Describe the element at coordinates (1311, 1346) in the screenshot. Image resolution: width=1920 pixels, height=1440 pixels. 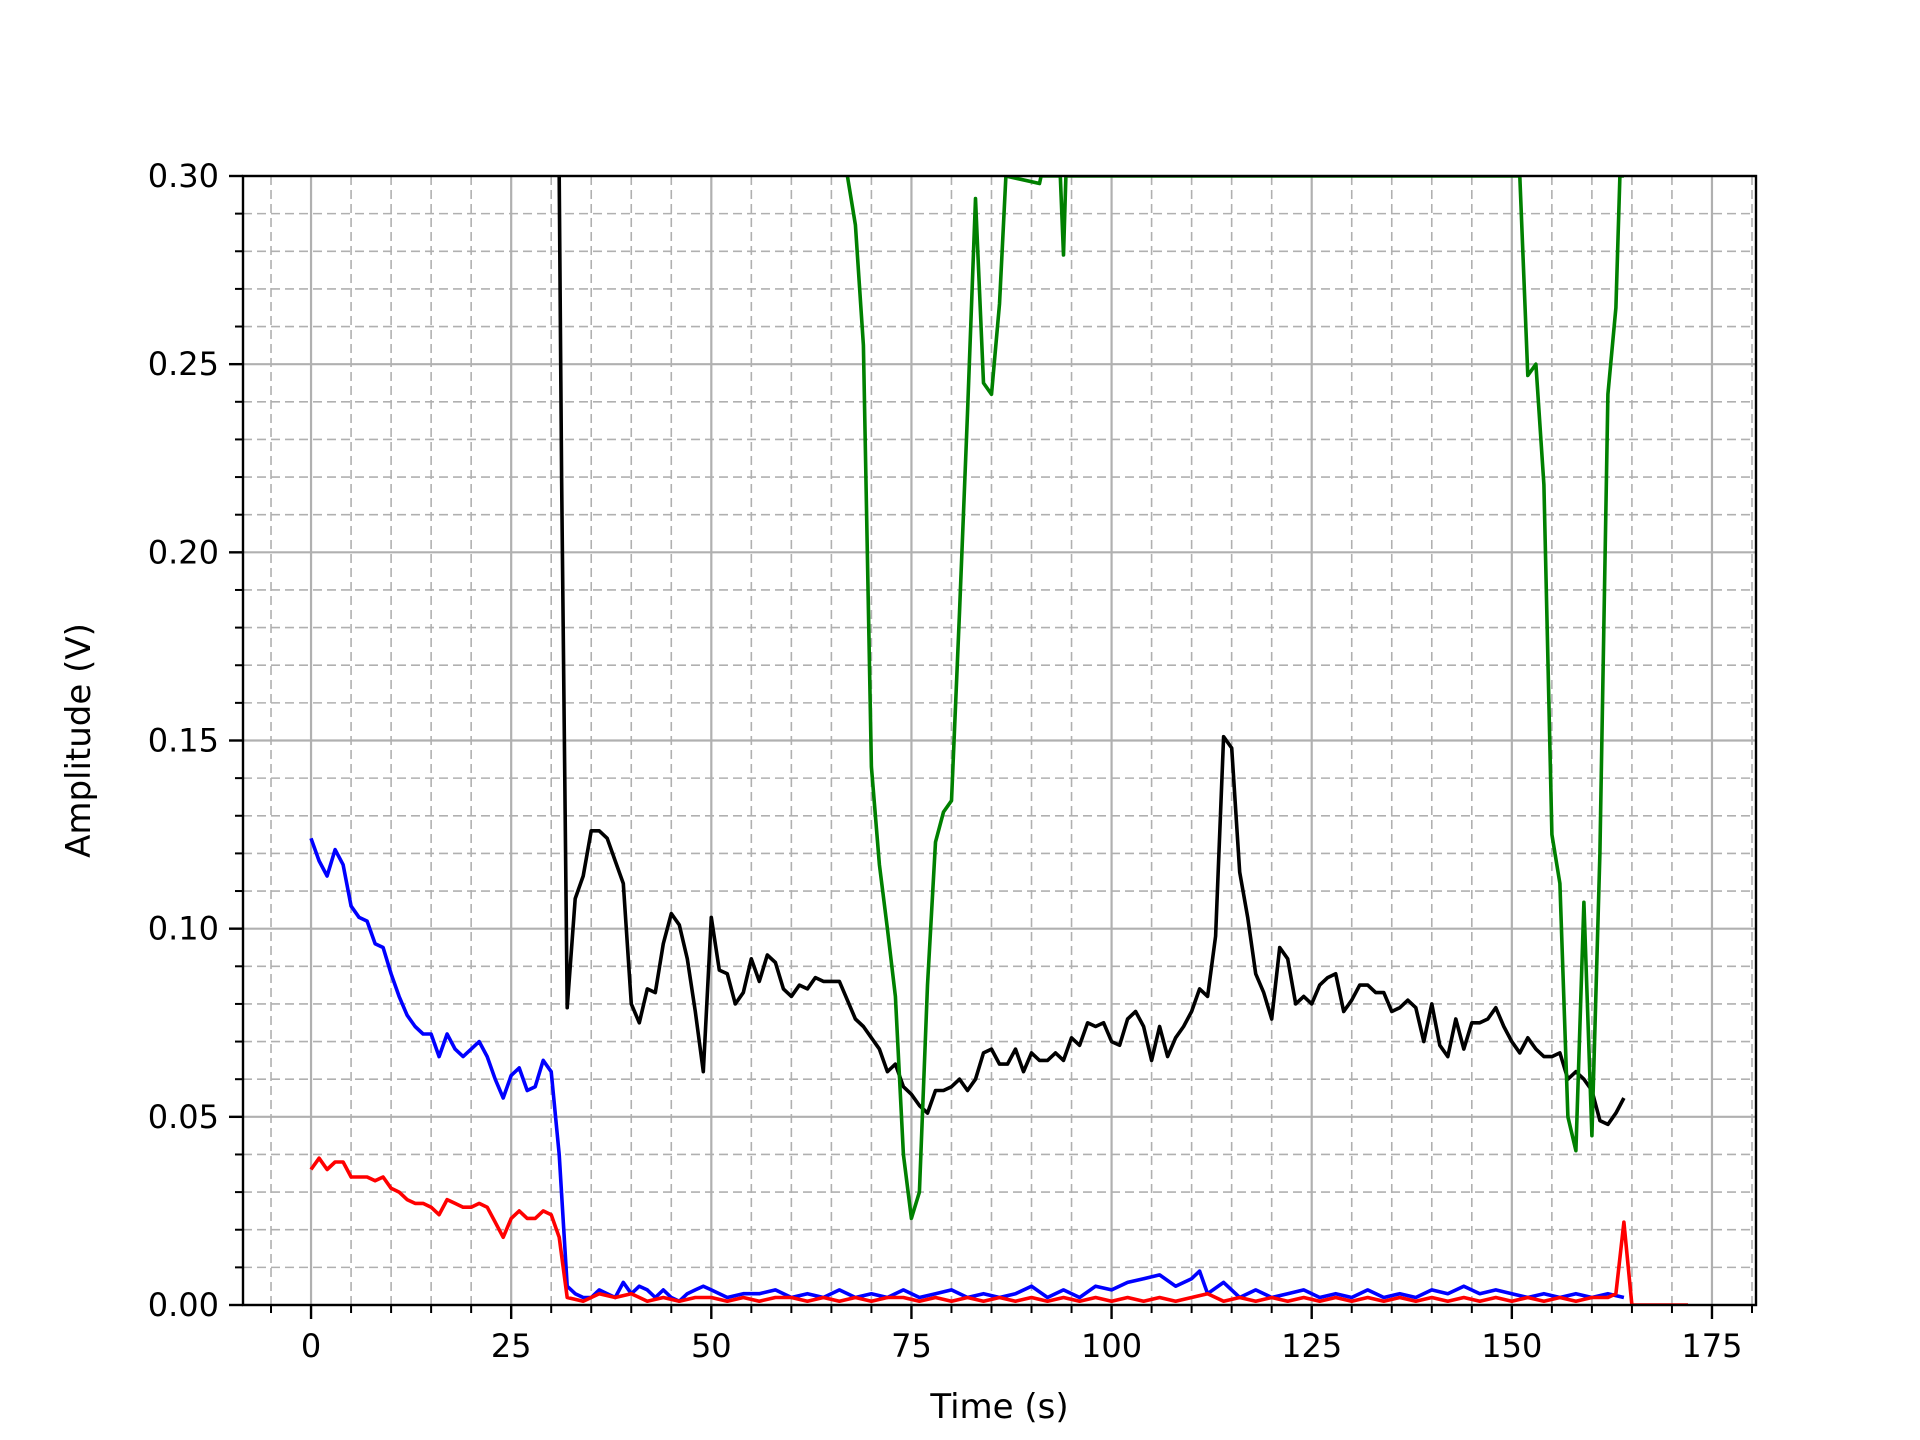
I see `x-tick-label: 125` at that location.